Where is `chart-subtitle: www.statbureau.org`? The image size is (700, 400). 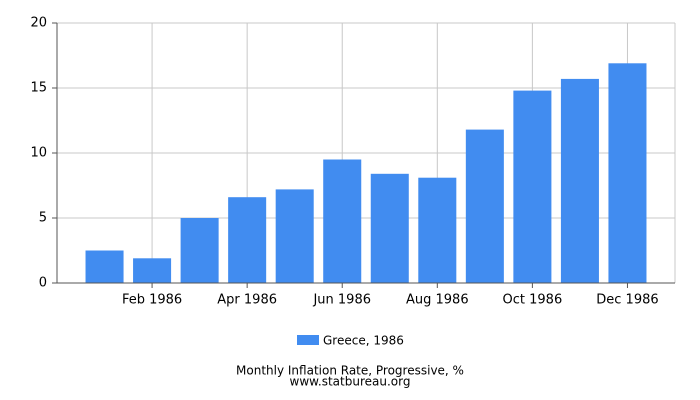 chart-subtitle: www.statbureau.org is located at coordinates (350, 382).